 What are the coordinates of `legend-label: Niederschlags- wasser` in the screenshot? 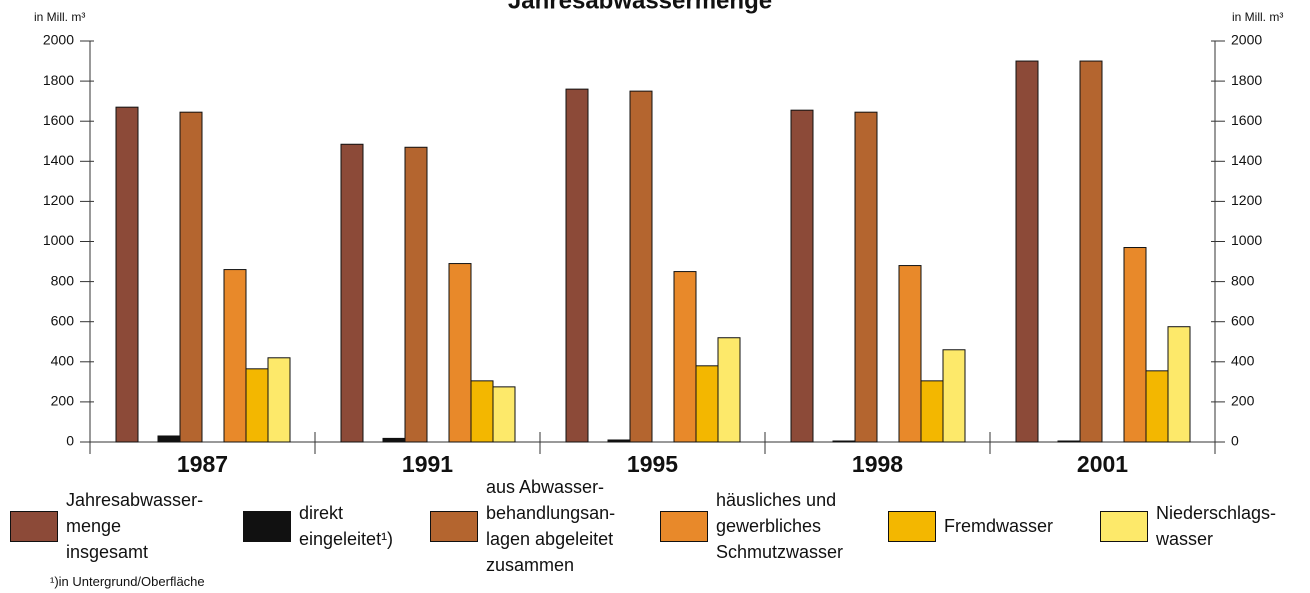 It's located at (1216, 526).